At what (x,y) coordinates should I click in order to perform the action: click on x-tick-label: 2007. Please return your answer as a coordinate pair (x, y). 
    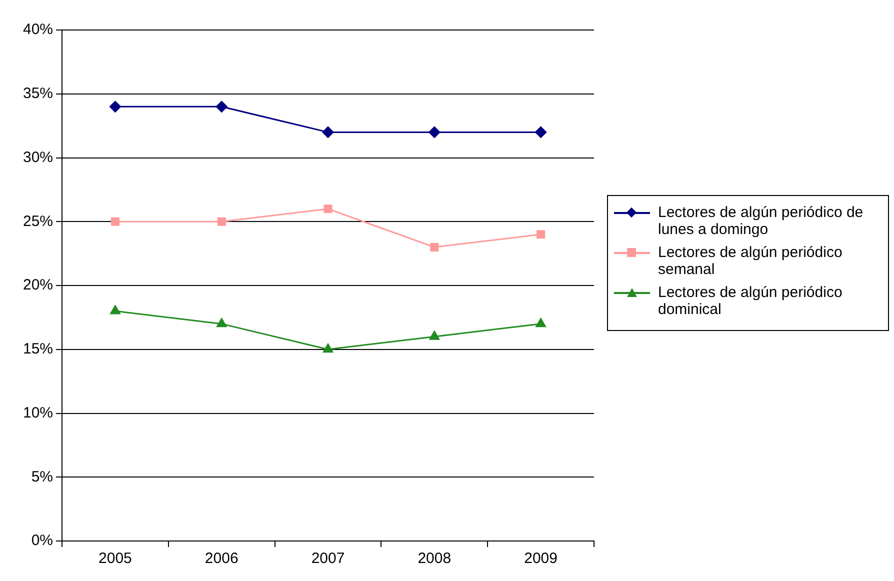
    Looking at the image, I should click on (328, 559).